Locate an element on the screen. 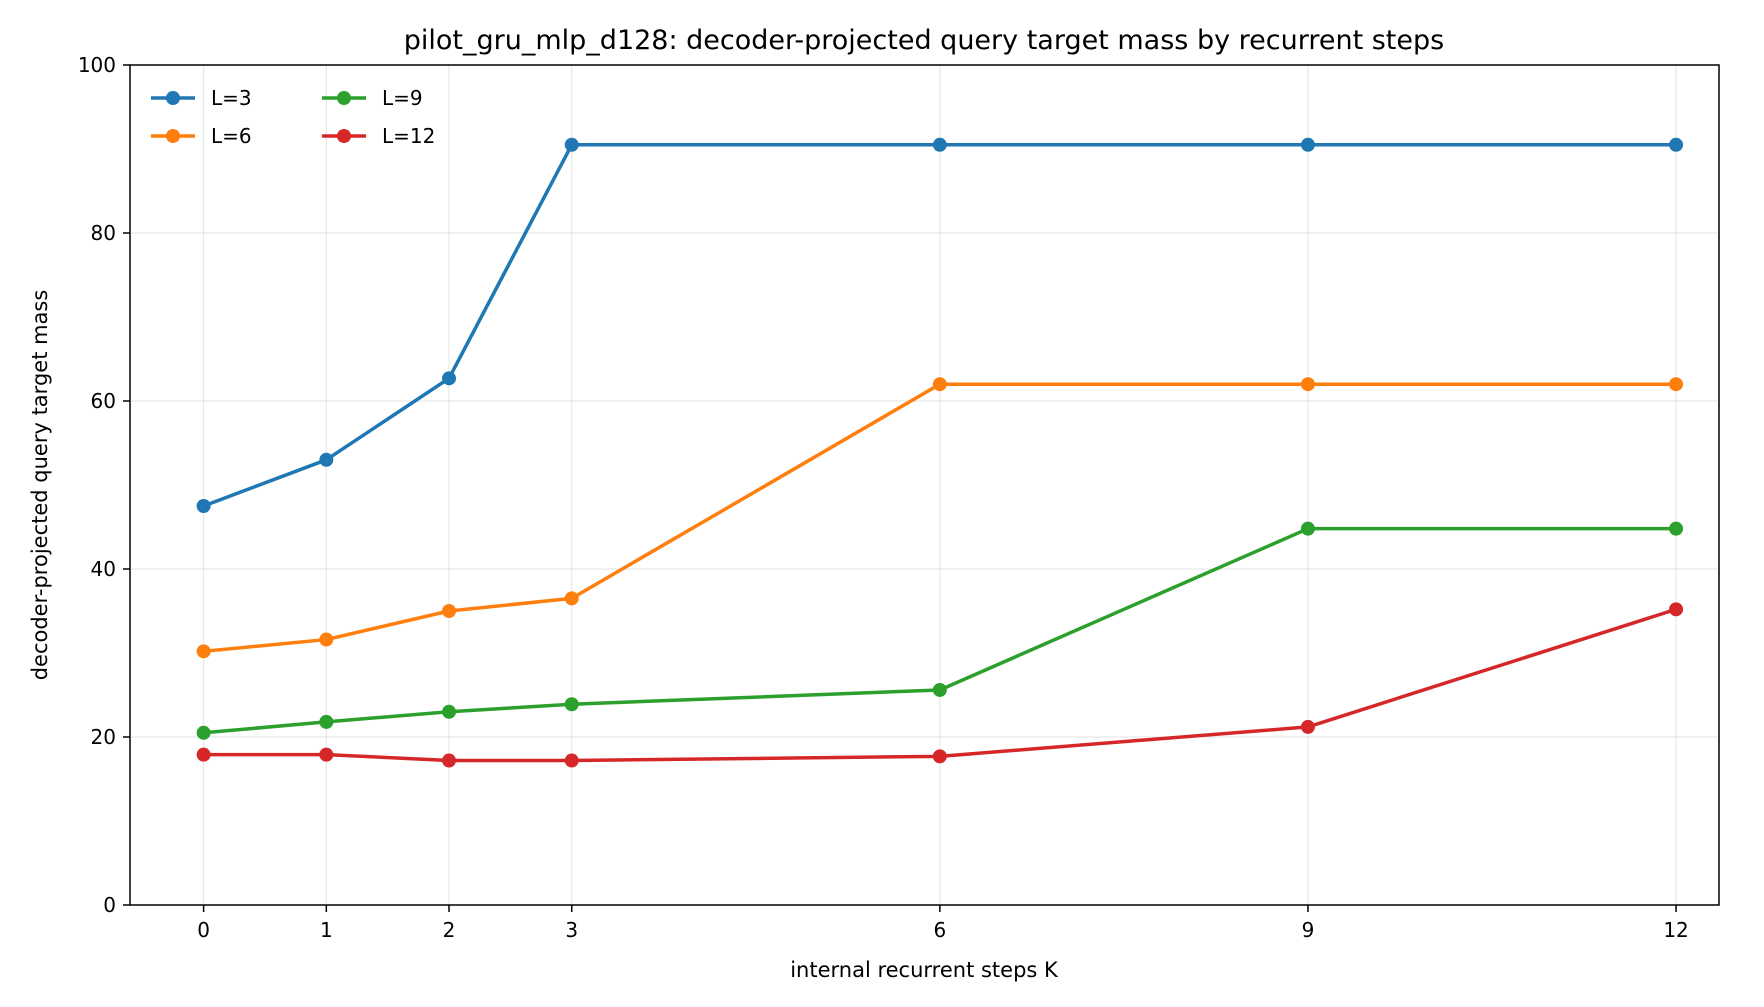  x-tick-label: 3 is located at coordinates (571, 930).